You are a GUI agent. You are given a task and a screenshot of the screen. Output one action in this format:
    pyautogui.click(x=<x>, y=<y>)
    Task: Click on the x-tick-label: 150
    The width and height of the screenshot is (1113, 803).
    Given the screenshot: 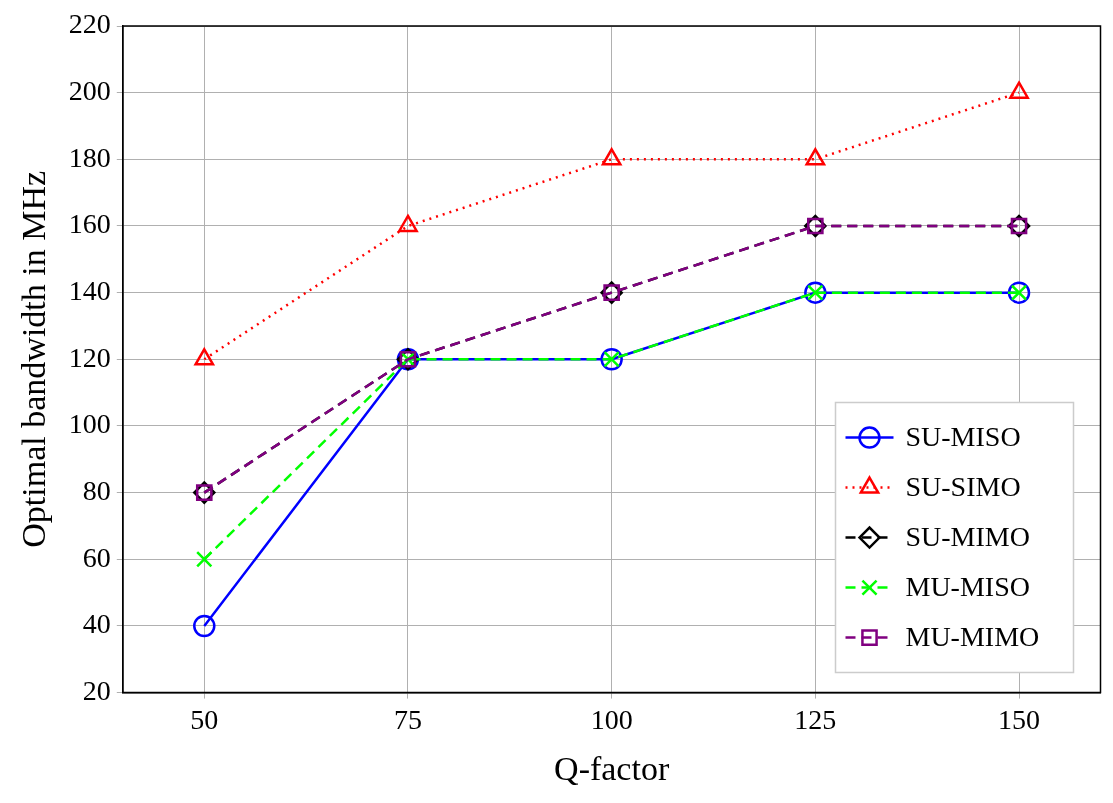 What is the action you would take?
    pyautogui.click(x=1019, y=719)
    